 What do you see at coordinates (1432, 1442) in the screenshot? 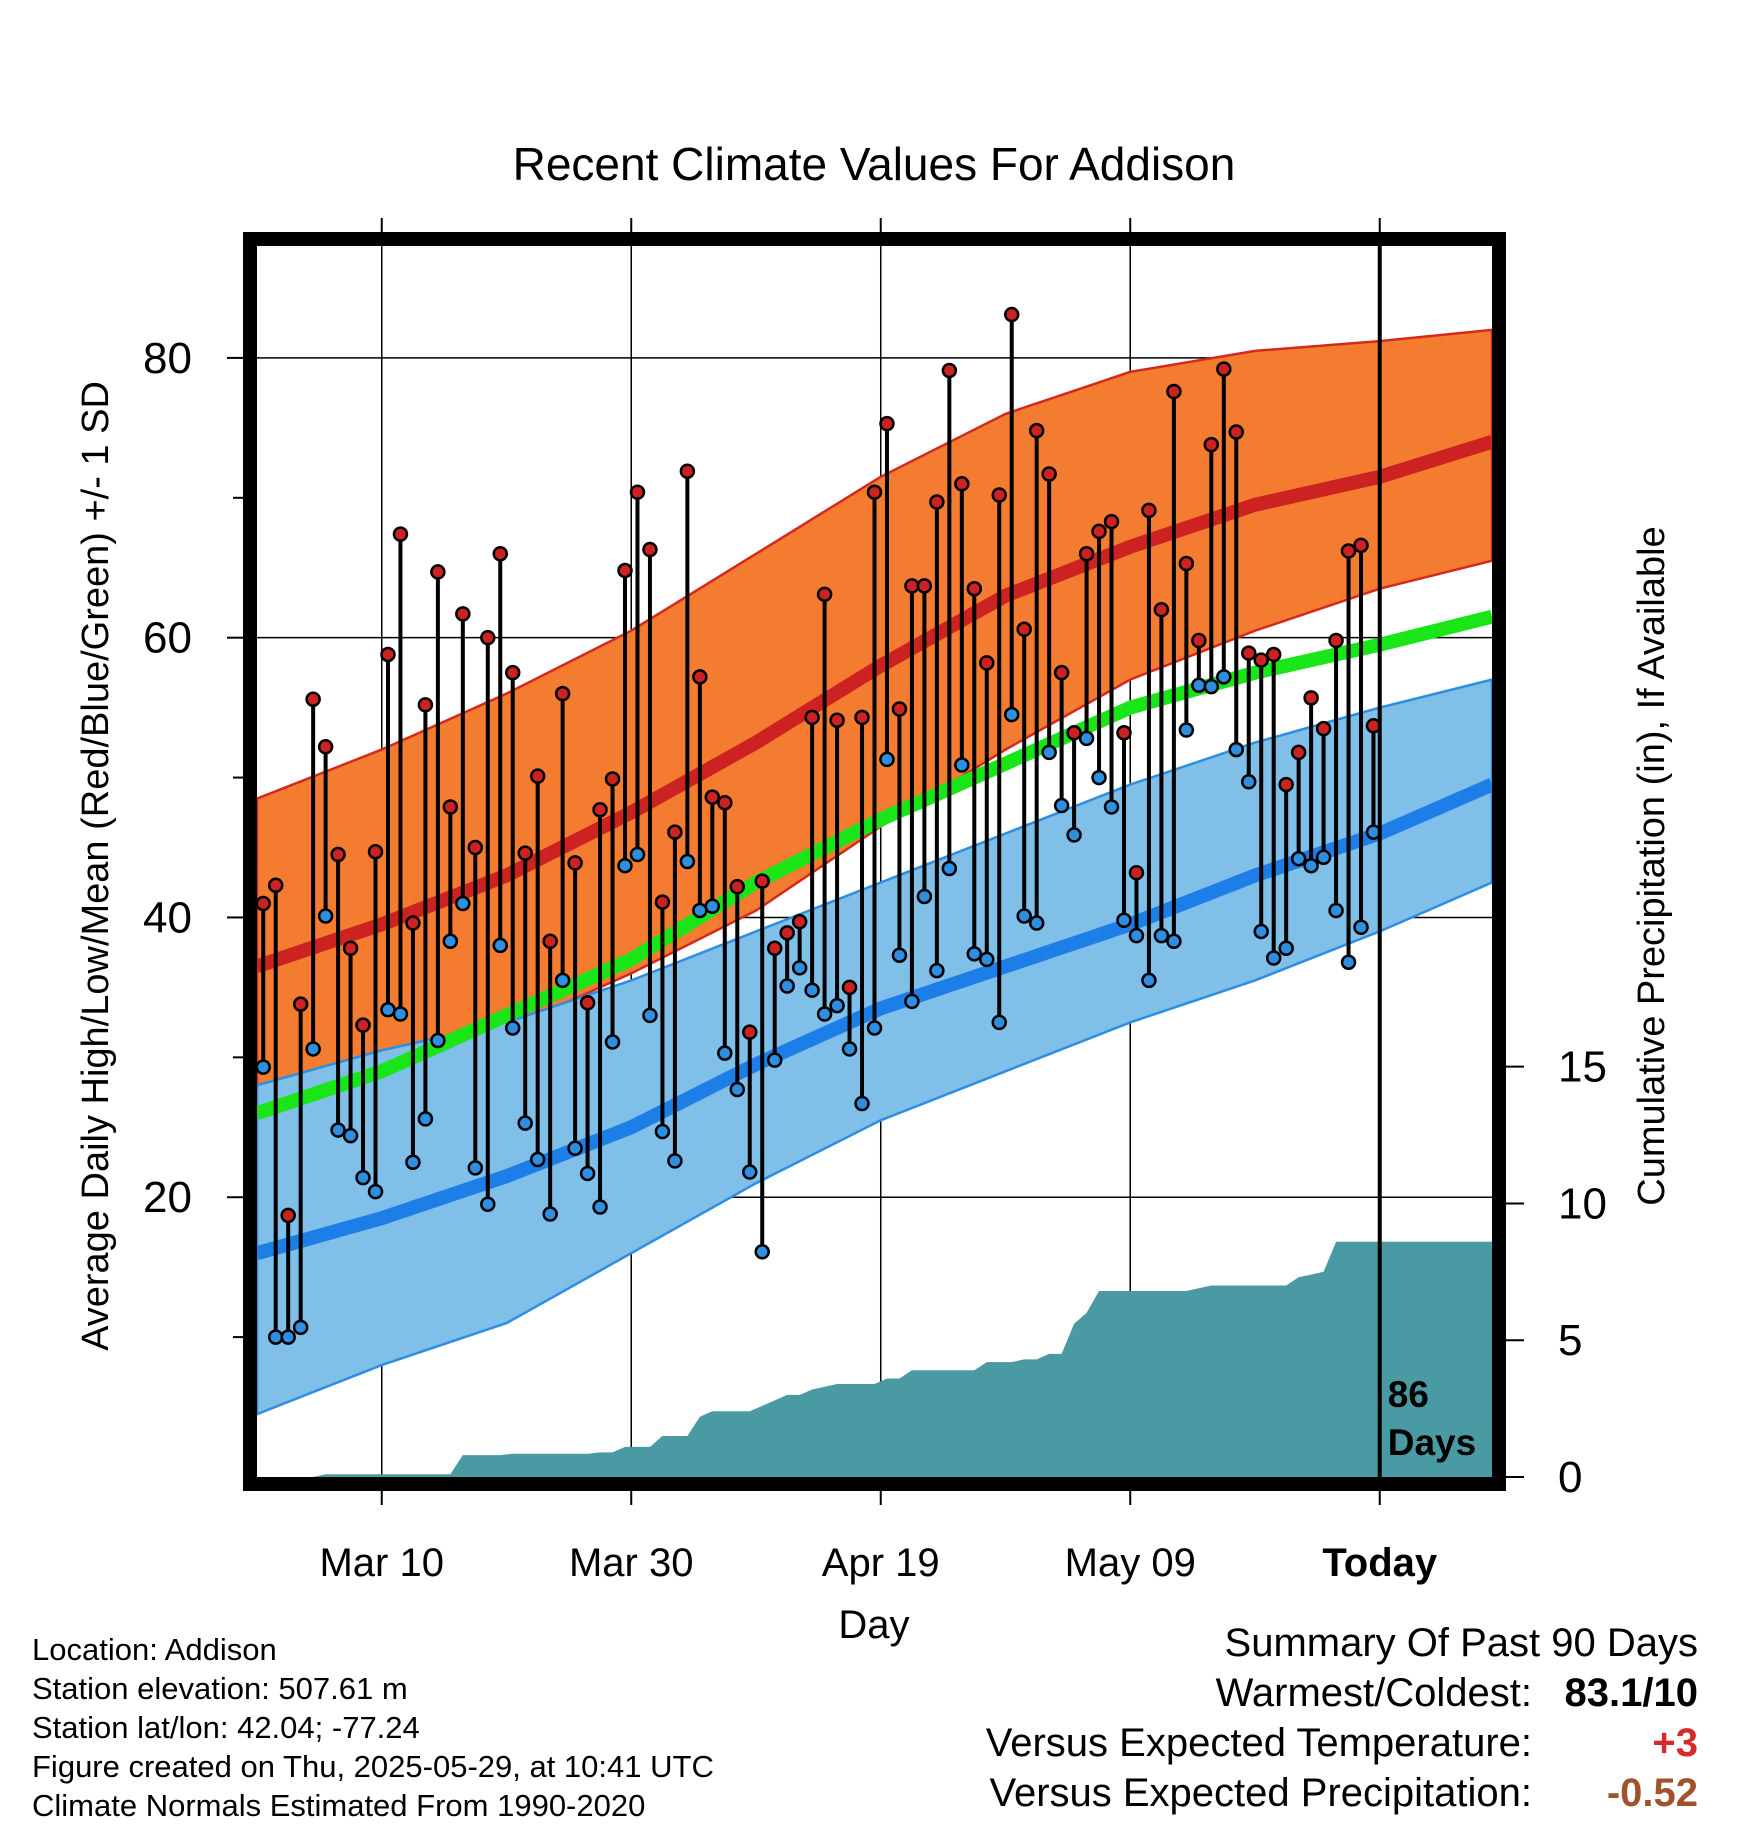
I see `days-unit-label: Days` at bounding box center [1432, 1442].